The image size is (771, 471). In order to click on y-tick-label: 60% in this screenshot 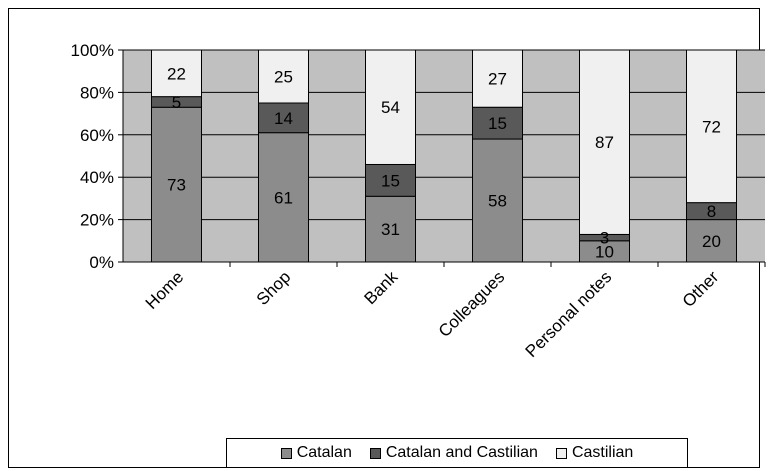, I will do `click(97, 135)`.